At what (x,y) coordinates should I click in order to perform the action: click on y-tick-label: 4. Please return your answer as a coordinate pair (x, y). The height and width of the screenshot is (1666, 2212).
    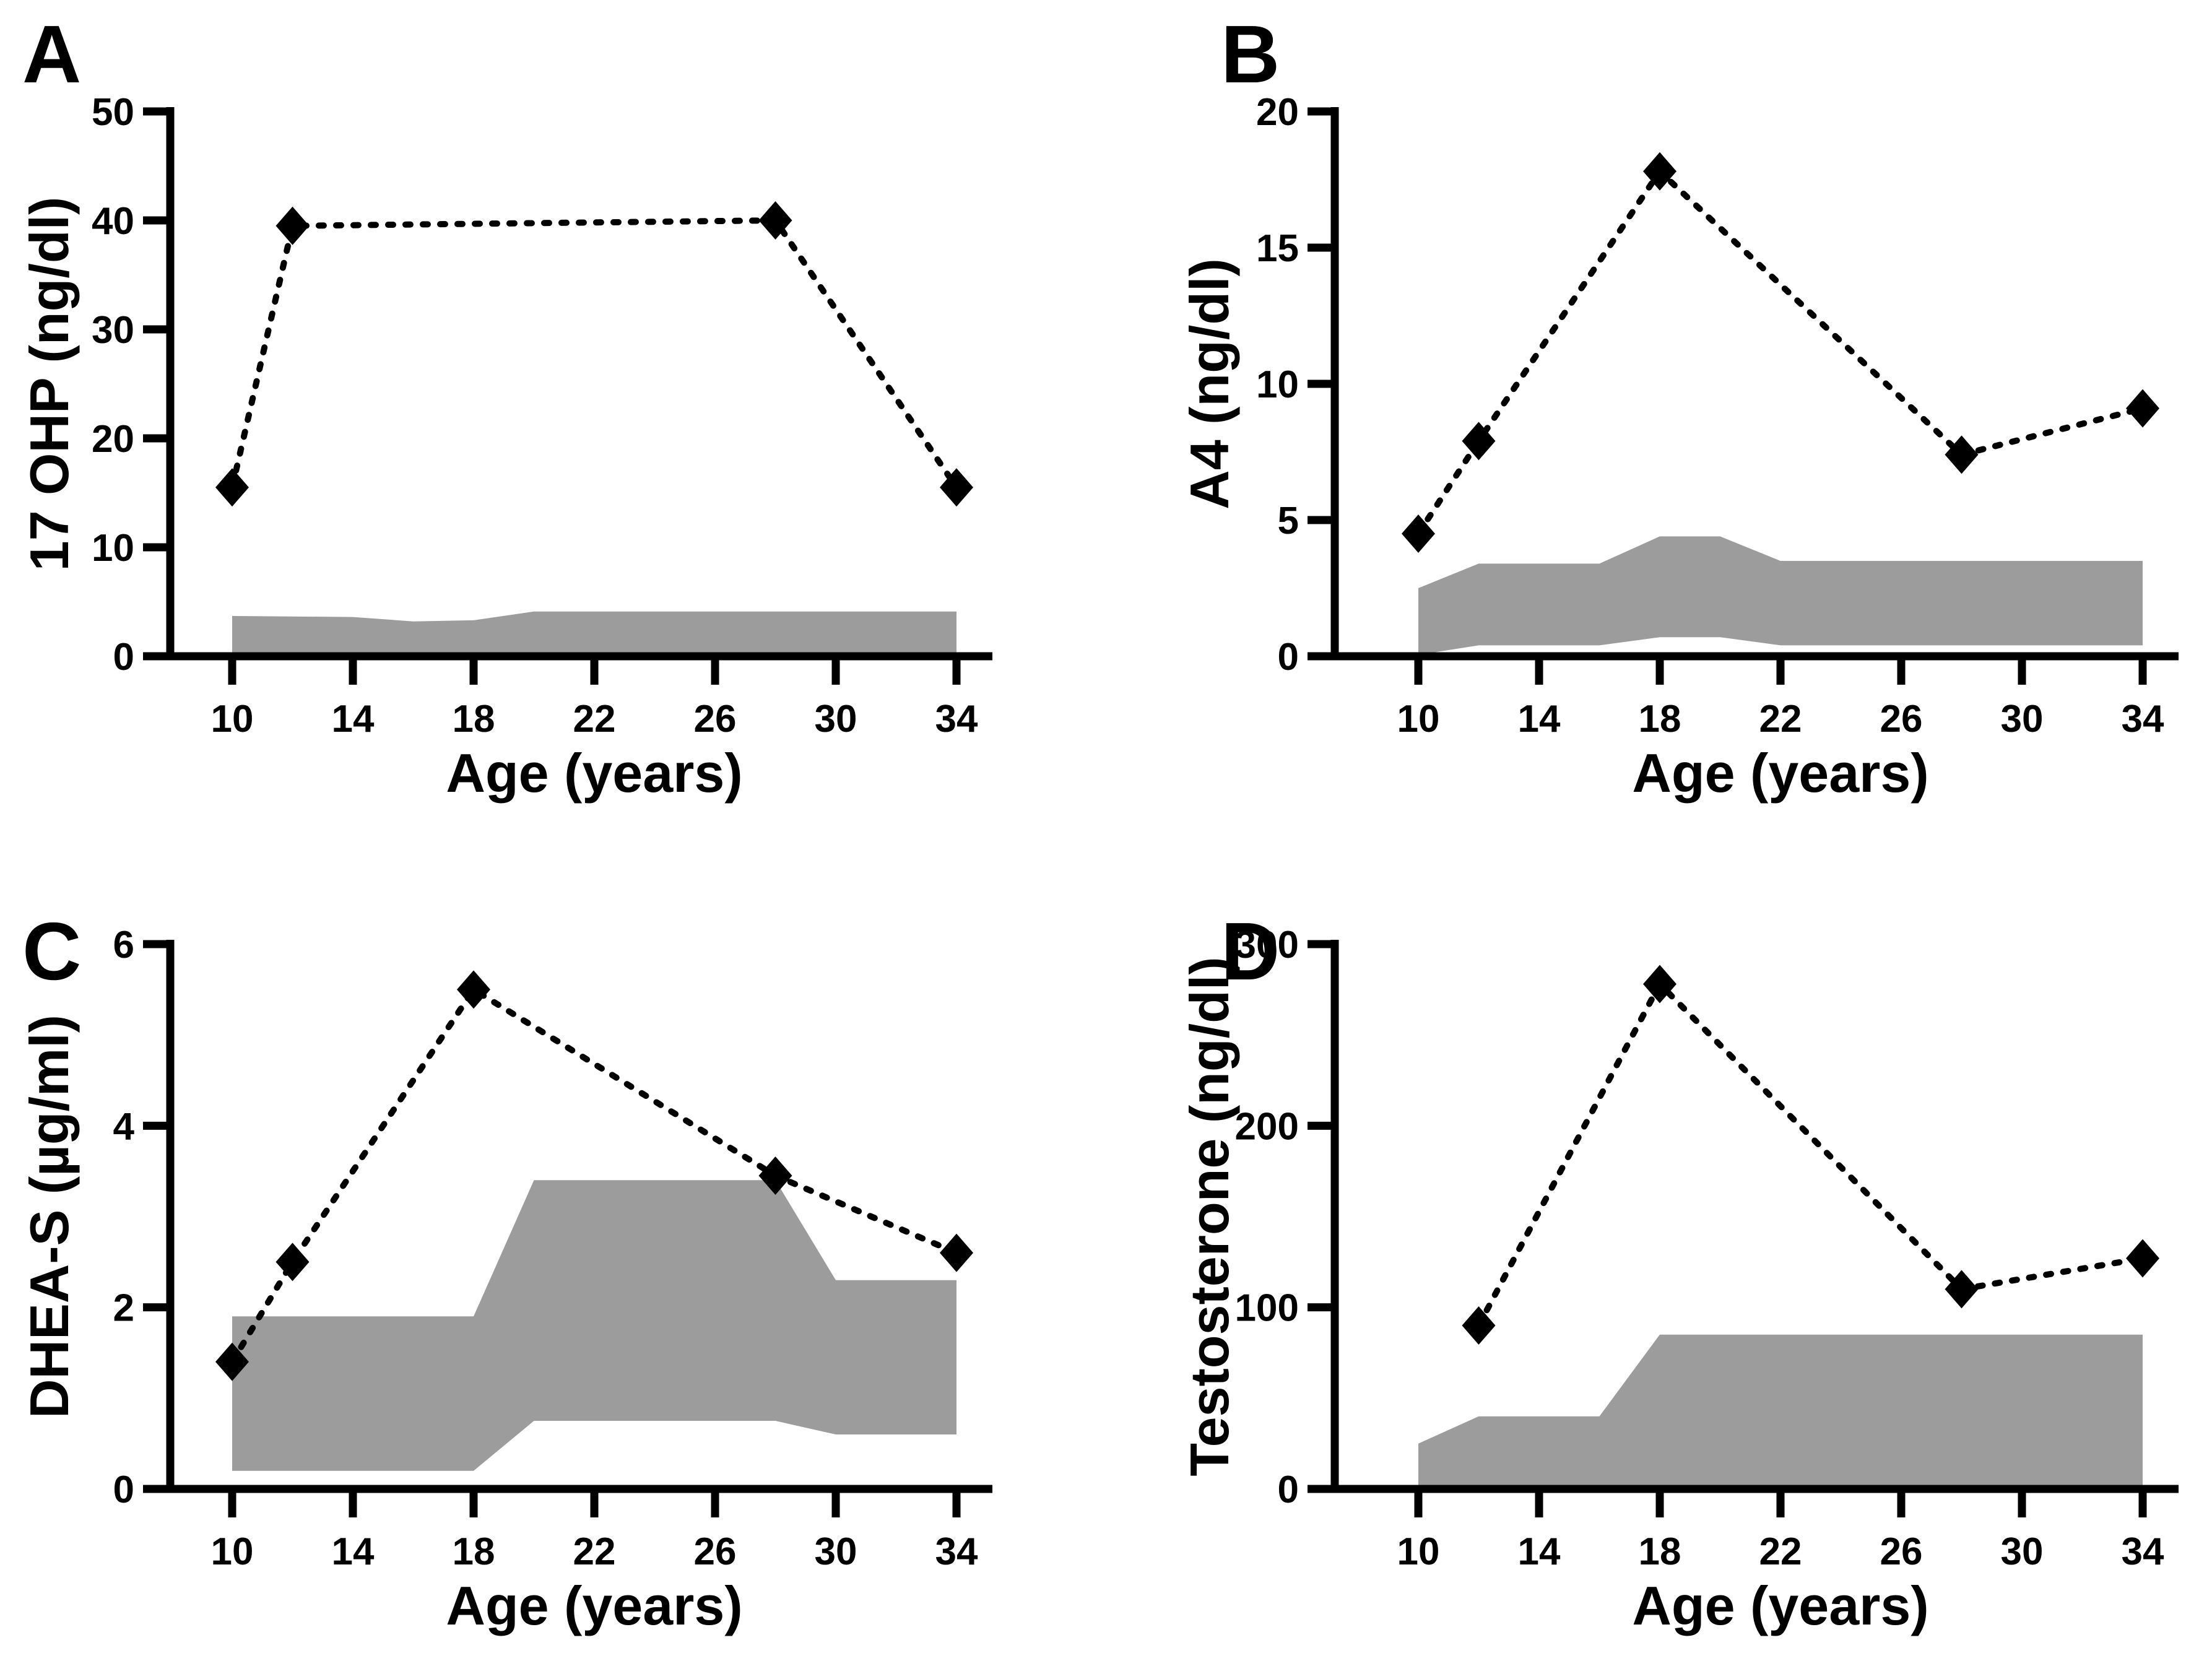
    Looking at the image, I should click on (124, 1126).